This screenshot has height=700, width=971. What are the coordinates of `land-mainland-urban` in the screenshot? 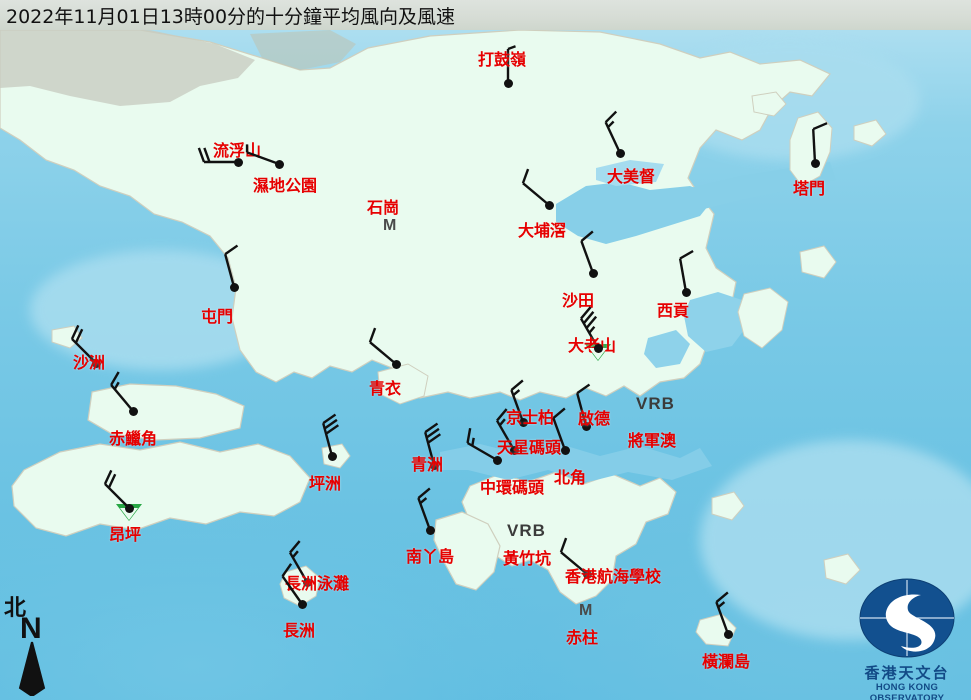 It's located at (127, 68).